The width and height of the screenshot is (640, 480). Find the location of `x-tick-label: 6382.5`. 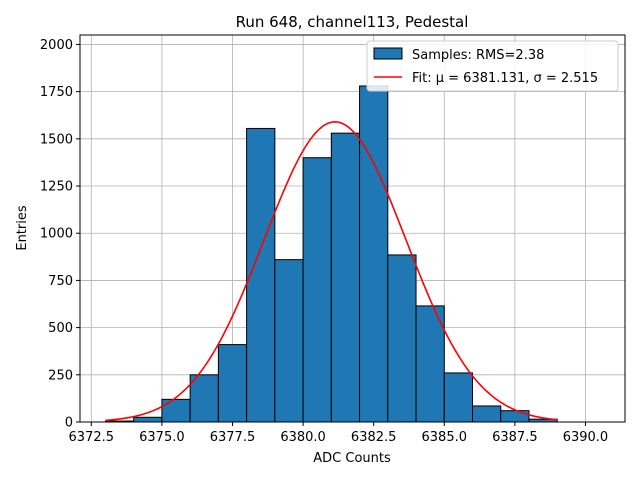

x-tick-label: 6382.5 is located at coordinates (374, 437).